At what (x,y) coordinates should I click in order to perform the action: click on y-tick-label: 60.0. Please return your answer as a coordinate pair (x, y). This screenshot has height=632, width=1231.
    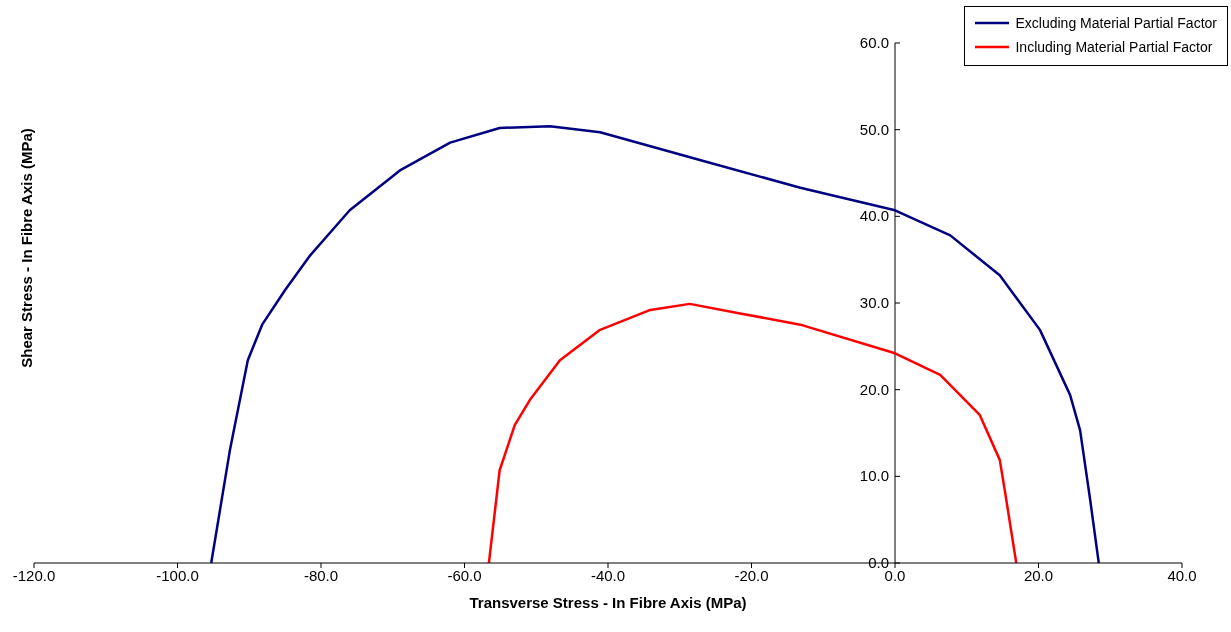
    Looking at the image, I should click on (874, 42).